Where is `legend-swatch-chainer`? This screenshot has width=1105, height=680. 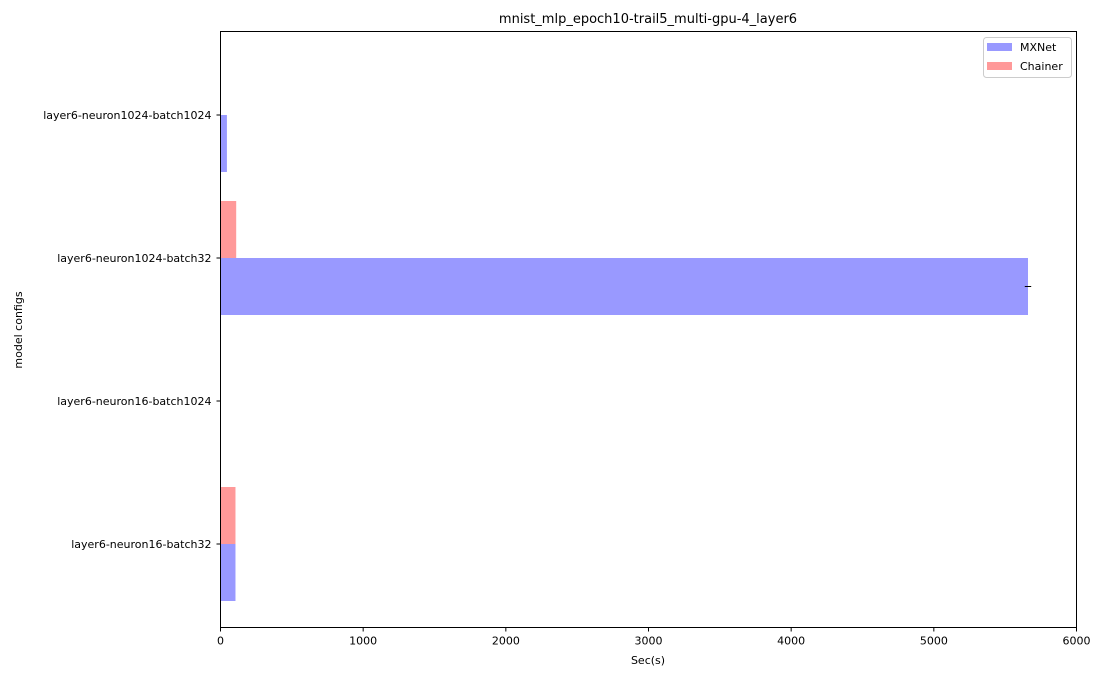
legend-swatch-chainer is located at coordinates (999, 66).